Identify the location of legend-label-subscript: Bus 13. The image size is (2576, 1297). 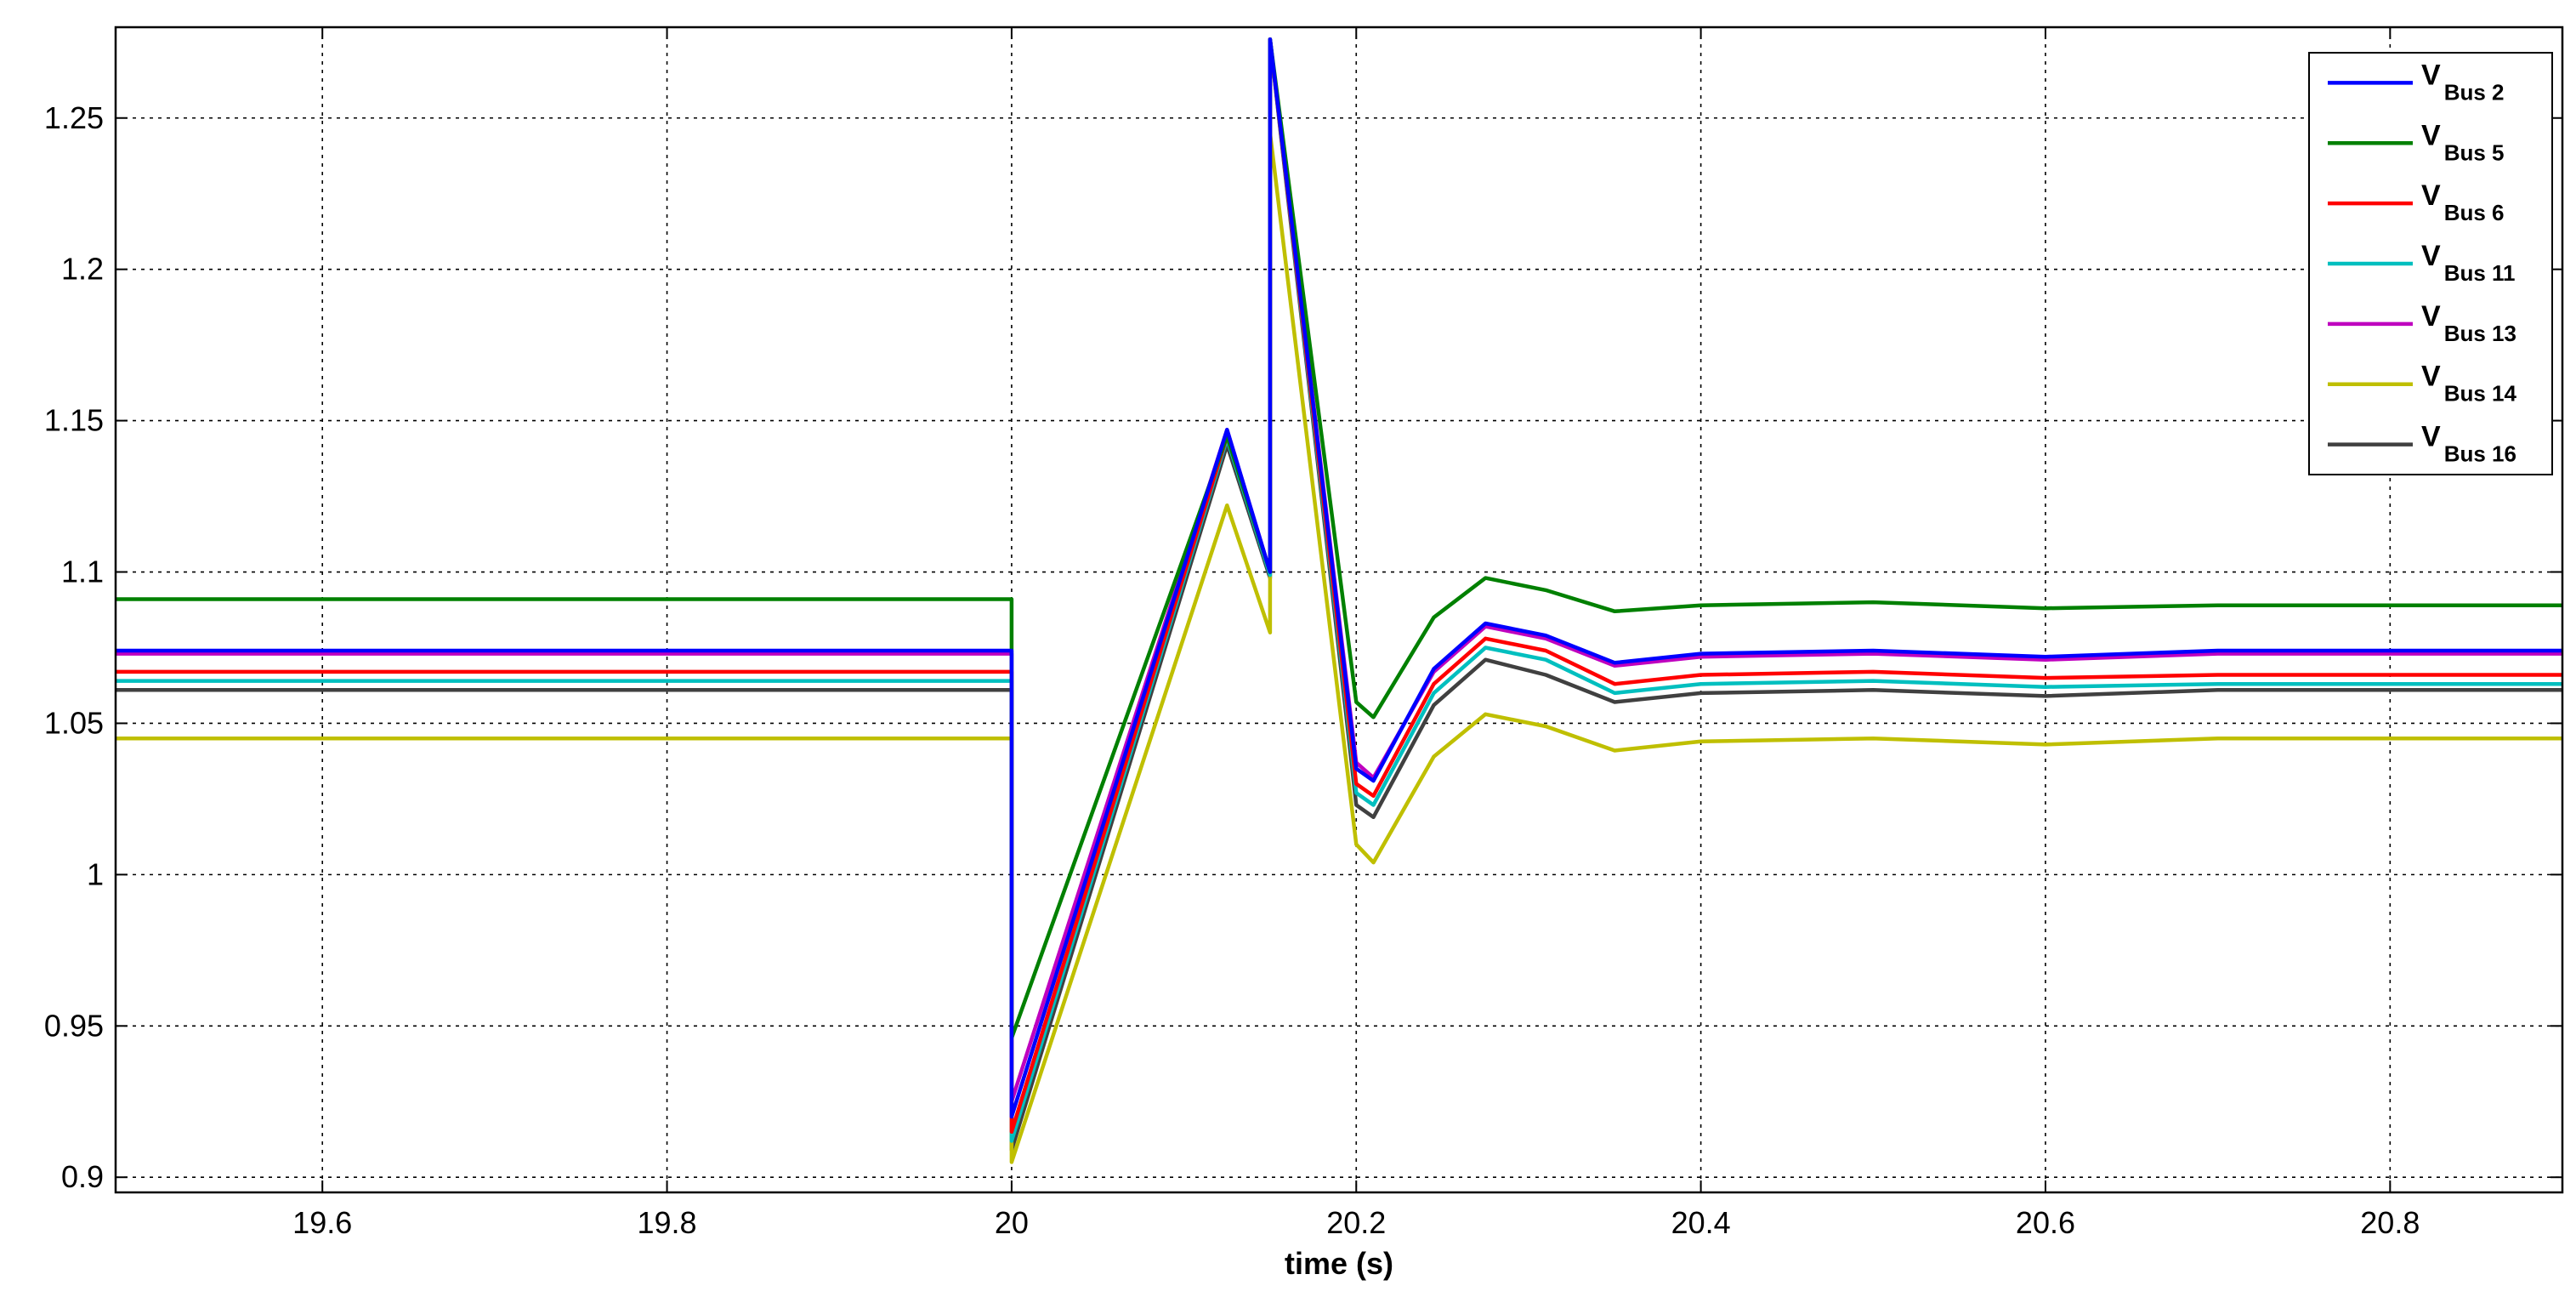
(2480, 333).